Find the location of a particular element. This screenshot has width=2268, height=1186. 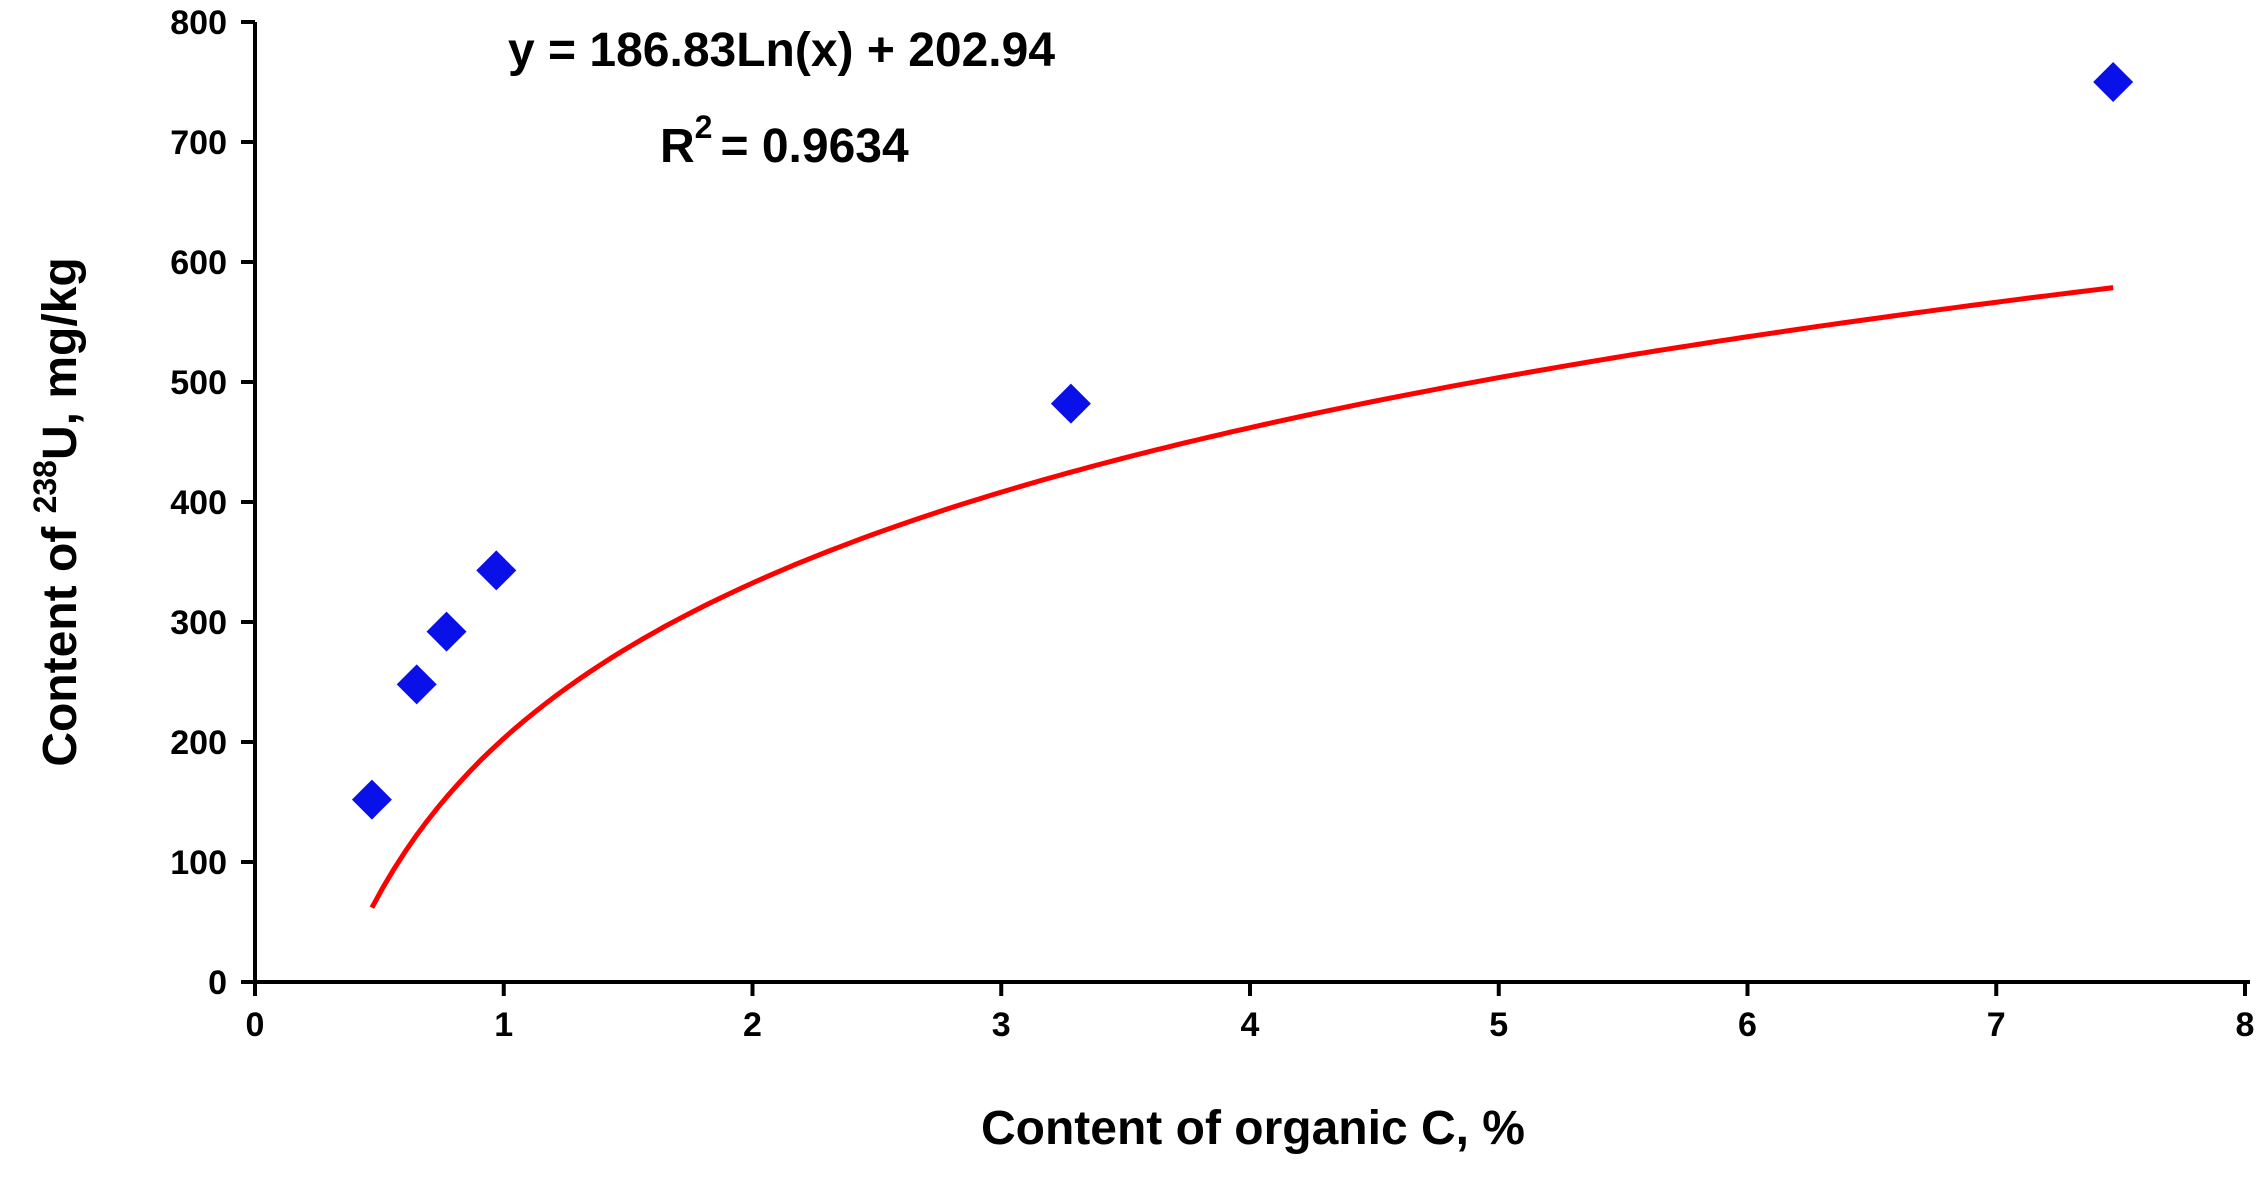

x-axis-title: Content of organic C, % is located at coordinates (1253, 1128).